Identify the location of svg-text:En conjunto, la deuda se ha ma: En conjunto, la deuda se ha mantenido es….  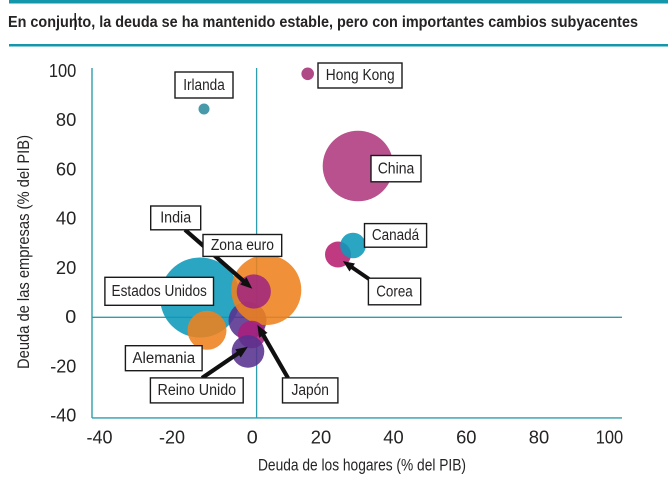
(323, 22).